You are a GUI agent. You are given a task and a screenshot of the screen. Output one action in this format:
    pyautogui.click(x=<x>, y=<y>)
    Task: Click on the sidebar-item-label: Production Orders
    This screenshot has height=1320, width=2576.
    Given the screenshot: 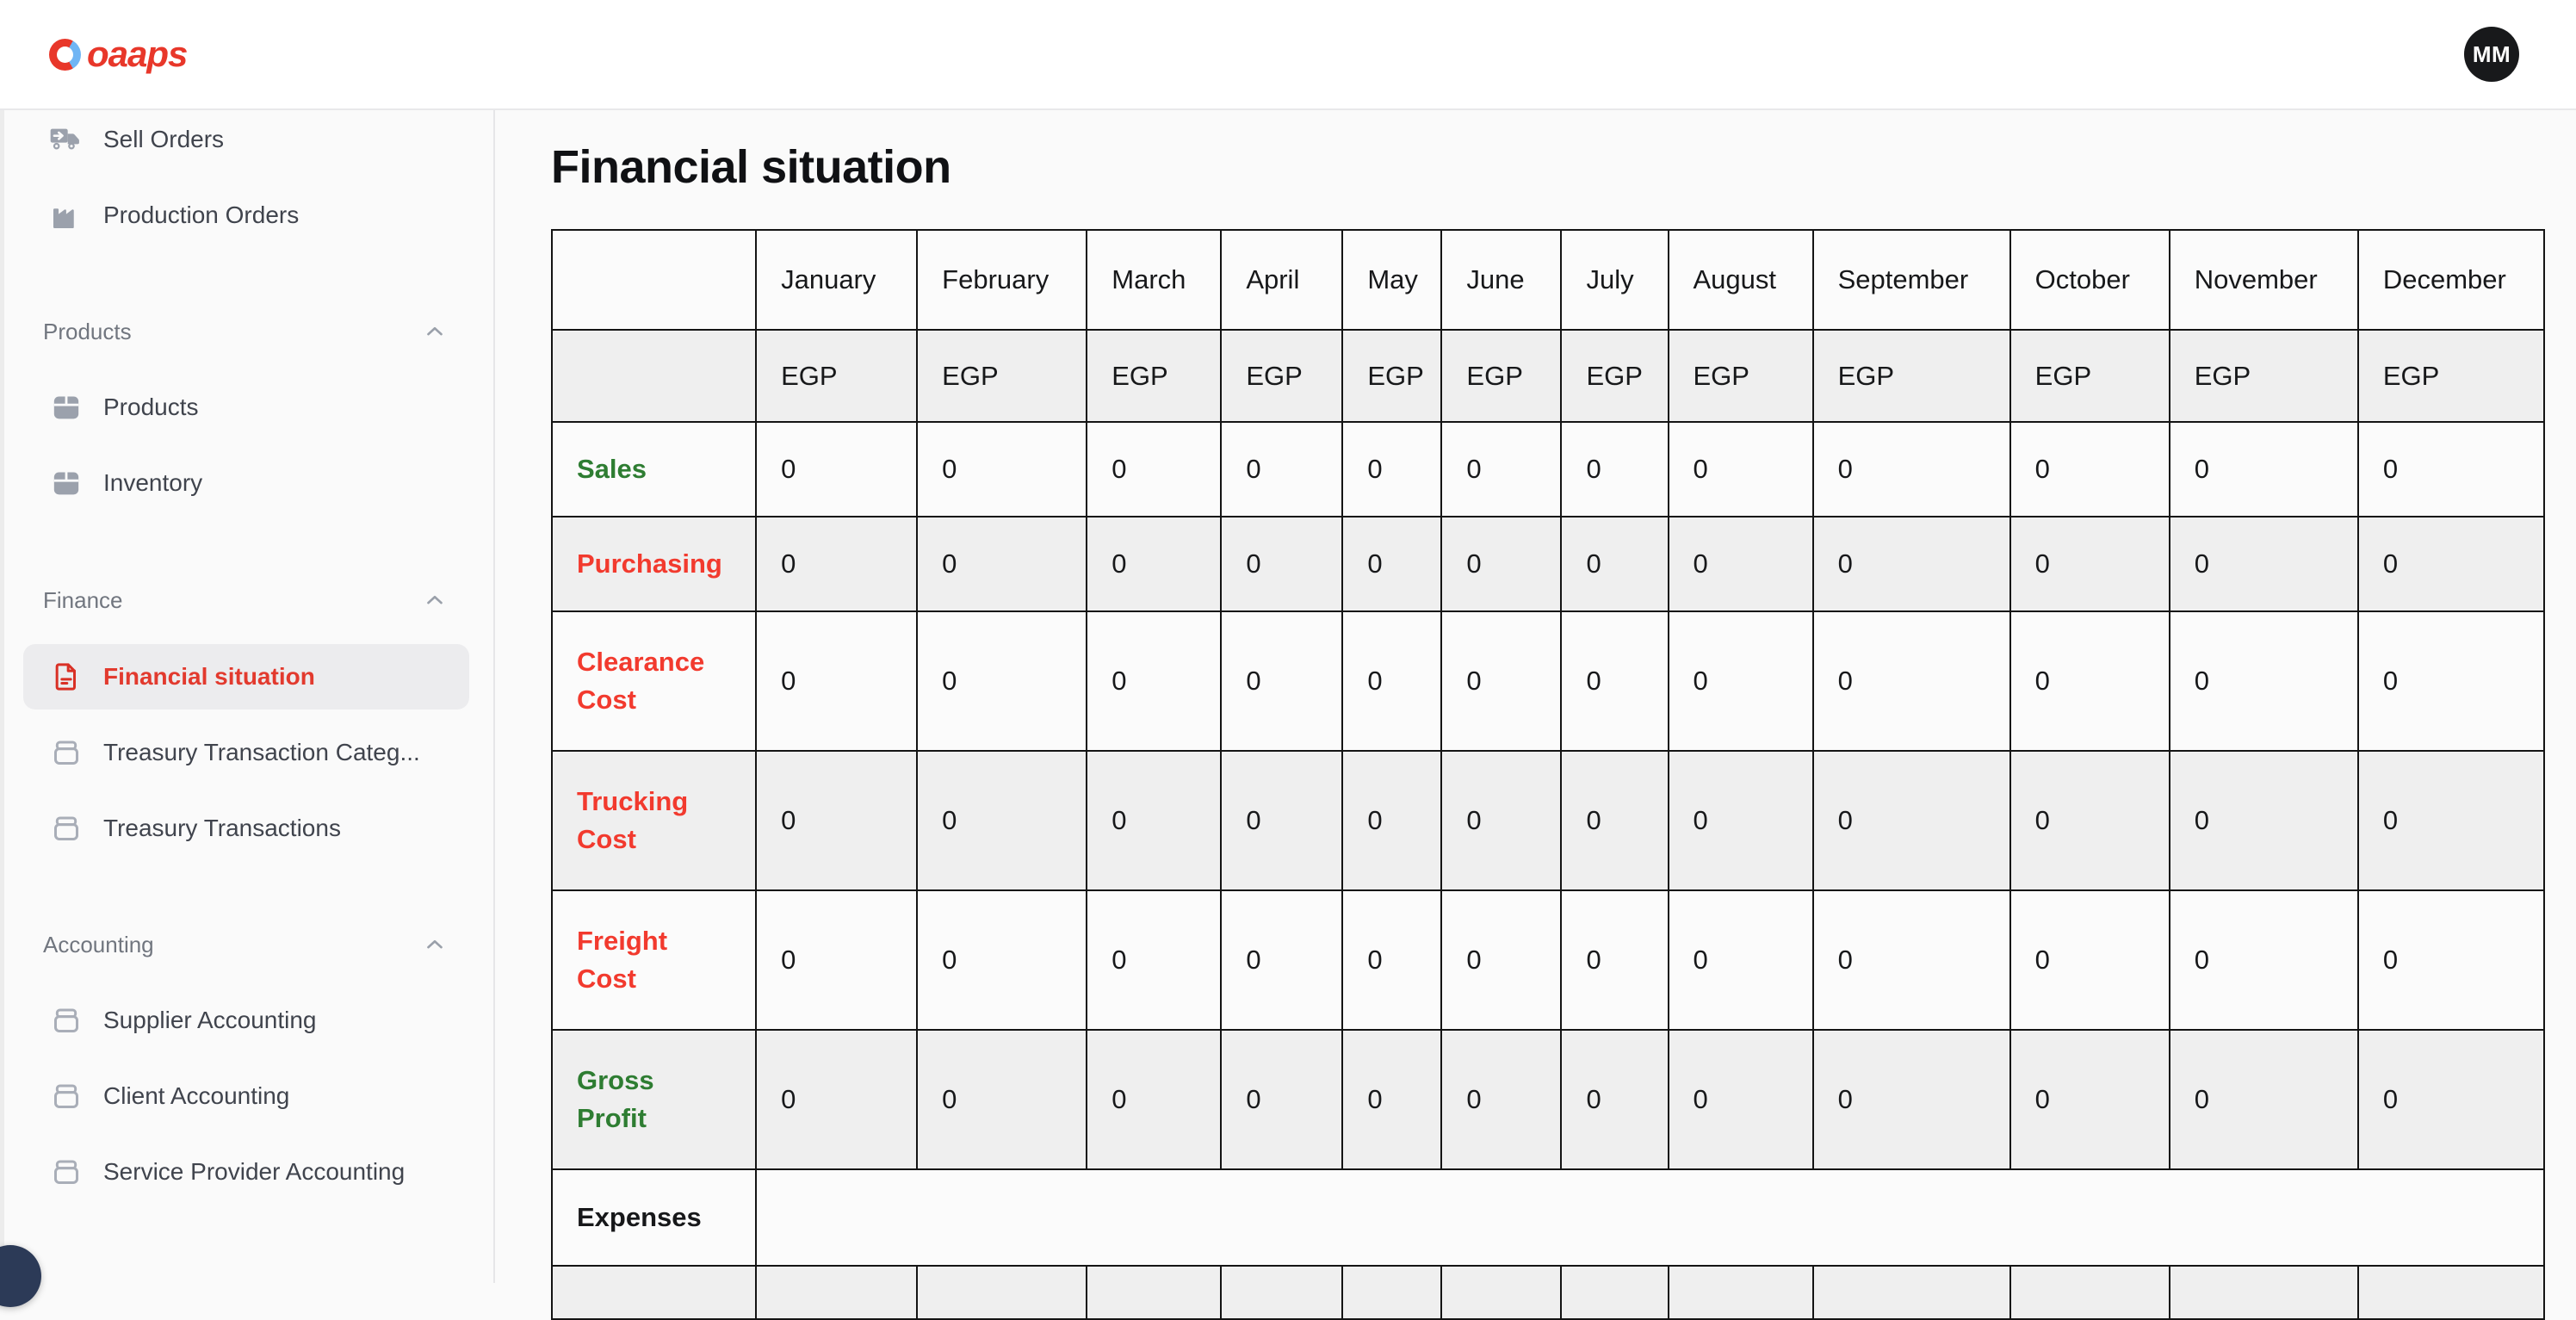 What is the action you would take?
    pyautogui.click(x=201, y=215)
    